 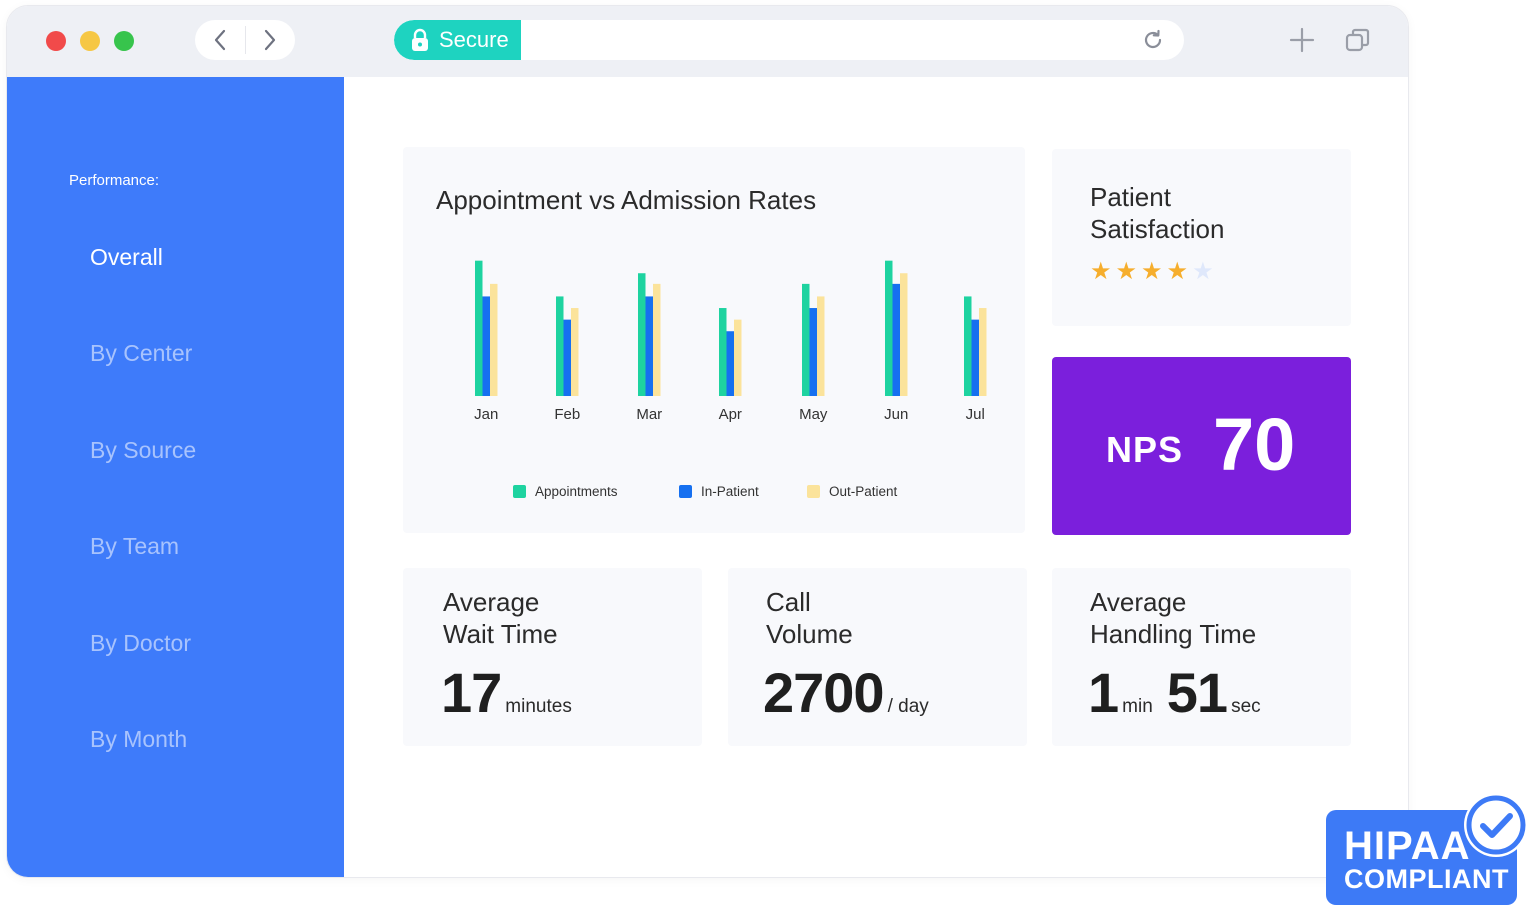 I want to click on chevron-left-icon, so click(x=219, y=40).